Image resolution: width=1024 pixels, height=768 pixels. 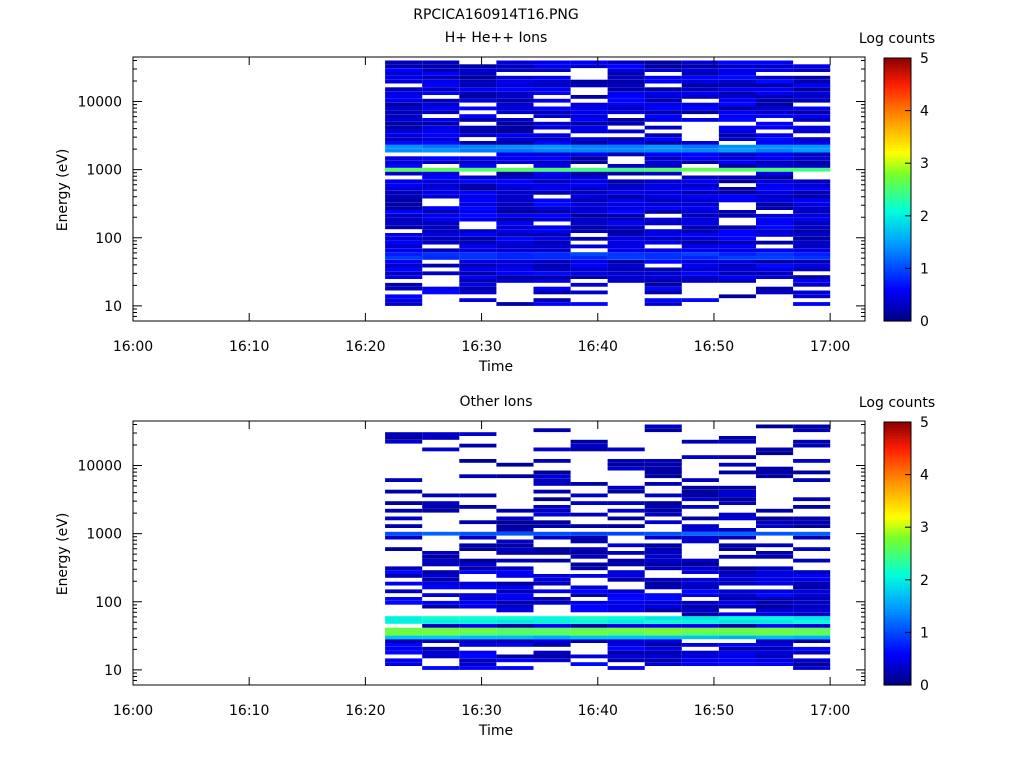 What do you see at coordinates (133, 711) in the screenshot?
I see `x-tick-label: 16:00` at bounding box center [133, 711].